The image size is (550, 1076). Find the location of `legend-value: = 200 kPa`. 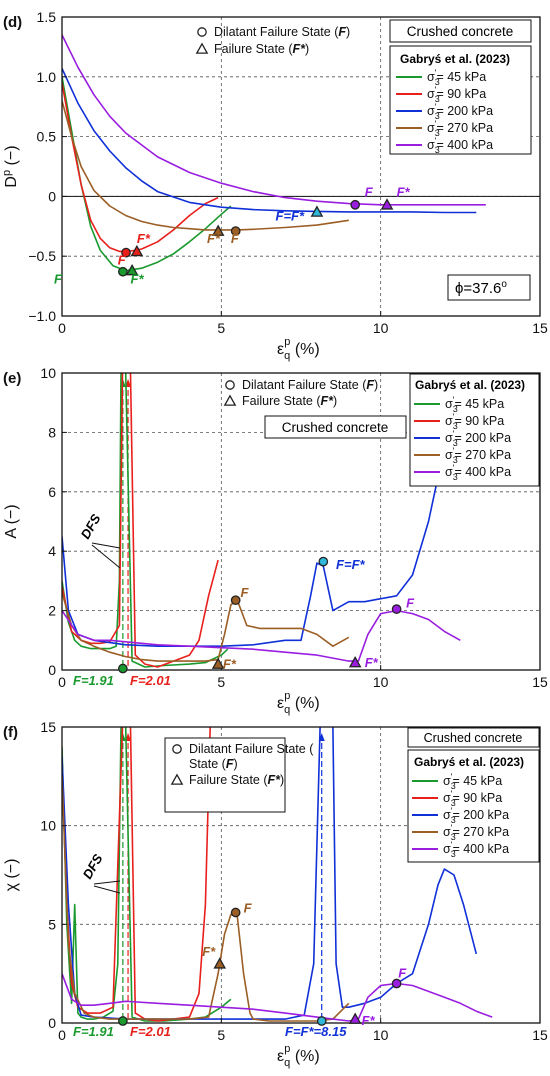

legend-value: = 200 kPa is located at coordinates (464, 111).